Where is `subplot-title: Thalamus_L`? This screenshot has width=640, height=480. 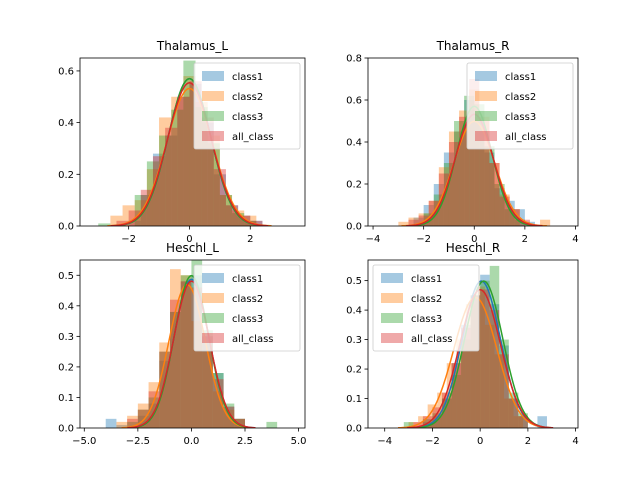
subplot-title: Thalamus_L is located at coordinates (192, 46).